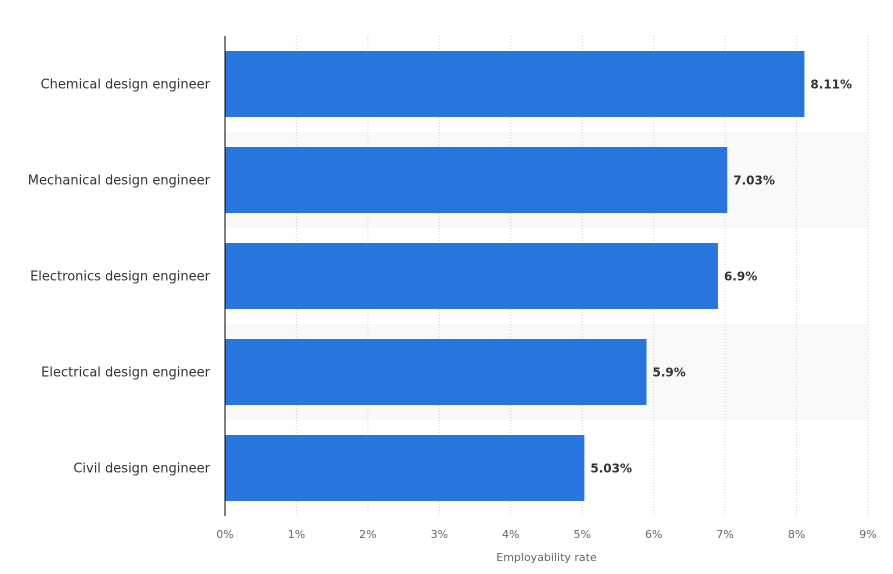 The height and width of the screenshot is (574, 893). What do you see at coordinates (510, 534) in the screenshot?
I see `x-tick-label: 4%` at bounding box center [510, 534].